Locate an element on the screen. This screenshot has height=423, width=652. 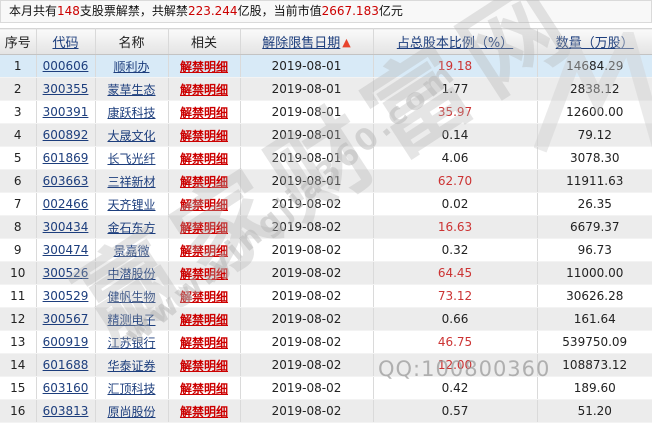
stock-name-link: 天齐锂业 is located at coordinates (131, 204).